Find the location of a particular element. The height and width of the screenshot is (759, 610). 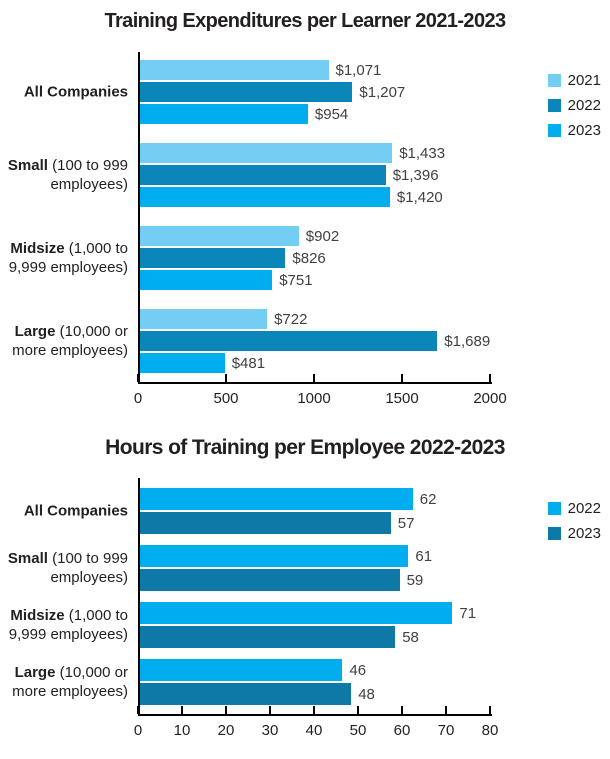

bar-row: $722 is located at coordinates (316, 319).